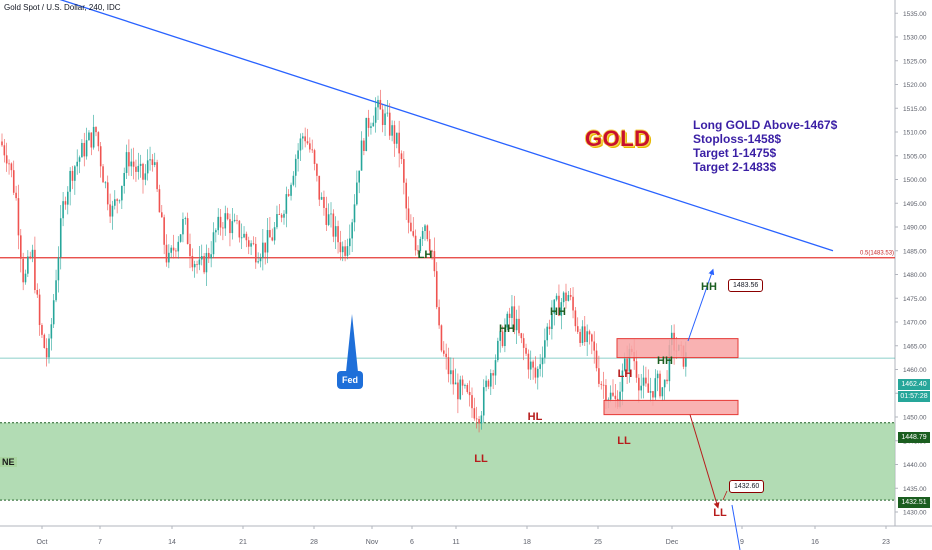 Image resolution: width=932 pixels, height=550 pixels. I want to click on target-low-connector, so click(725, 495).